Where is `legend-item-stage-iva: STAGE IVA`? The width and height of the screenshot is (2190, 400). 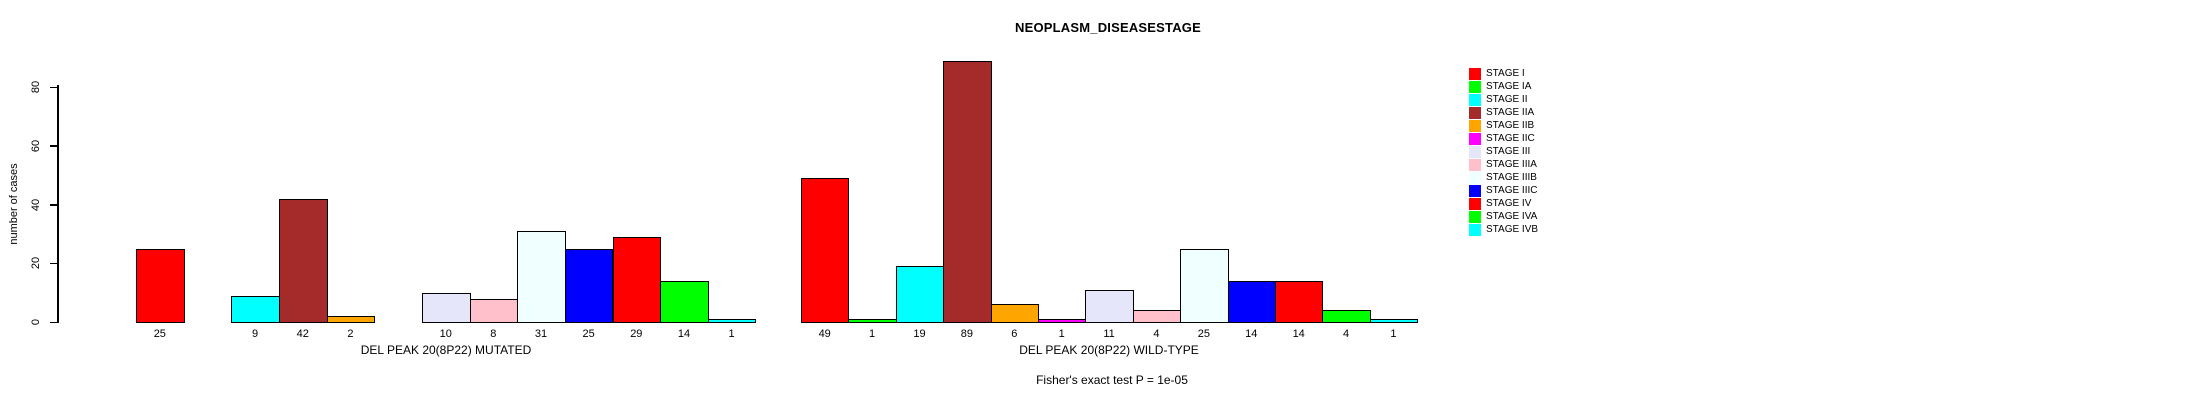 legend-item-stage-iva: STAGE IVA is located at coordinates (1503, 216).